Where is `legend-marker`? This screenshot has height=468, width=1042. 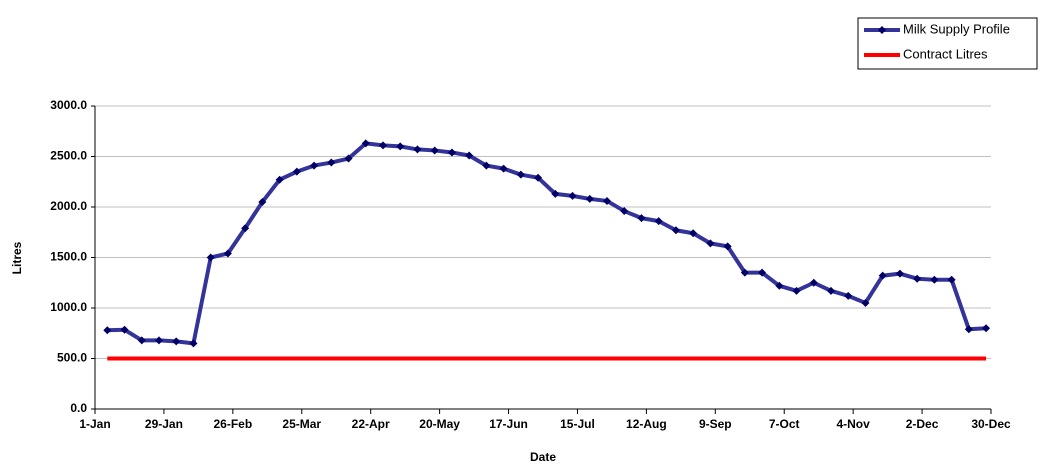
legend-marker is located at coordinates (882, 30).